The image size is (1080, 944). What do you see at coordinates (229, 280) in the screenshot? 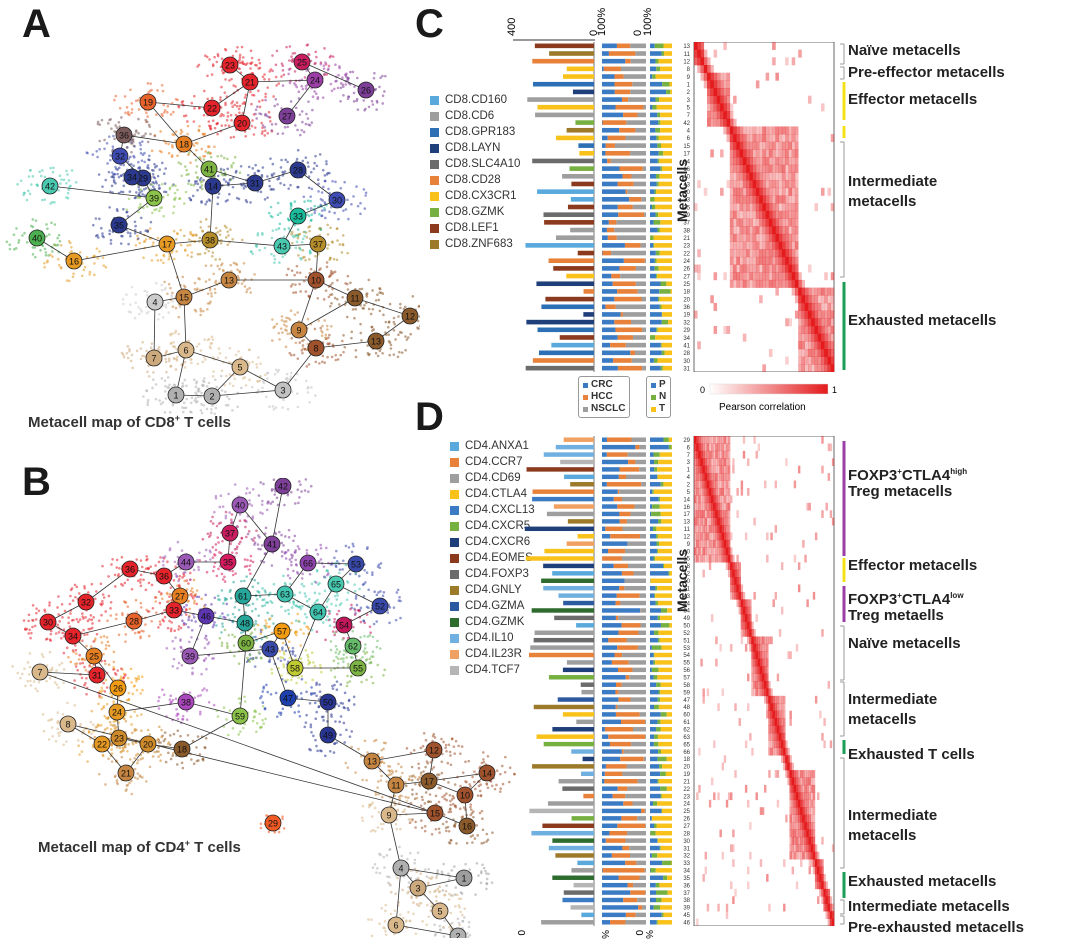
I see `metacell-node: 13` at bounding box center [229, 280].